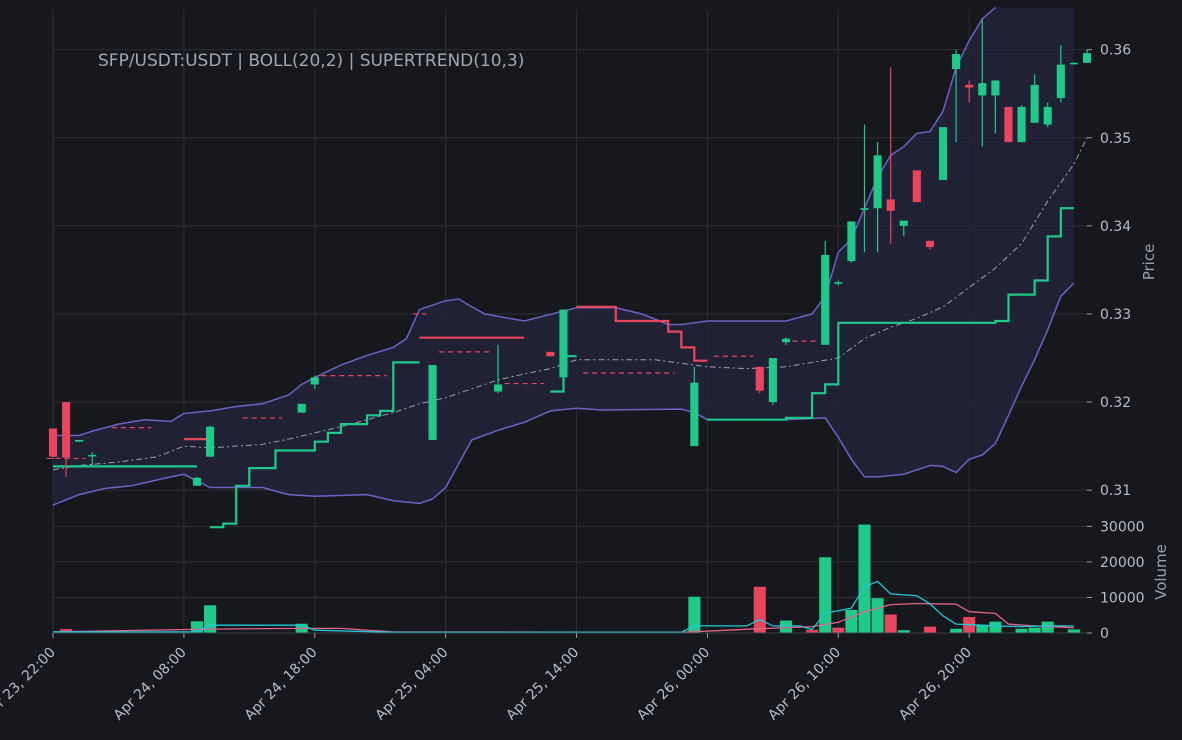 The image size is (1182, 740). Describe the element at coordinates (1104, 634) in the screenshot. I see `volume-tick-label: 0` at that location.